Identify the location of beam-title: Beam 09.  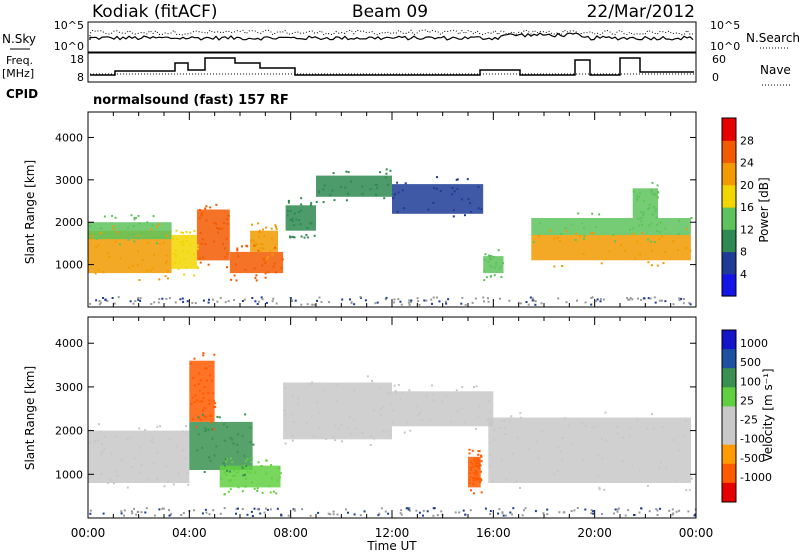
(390, 12).